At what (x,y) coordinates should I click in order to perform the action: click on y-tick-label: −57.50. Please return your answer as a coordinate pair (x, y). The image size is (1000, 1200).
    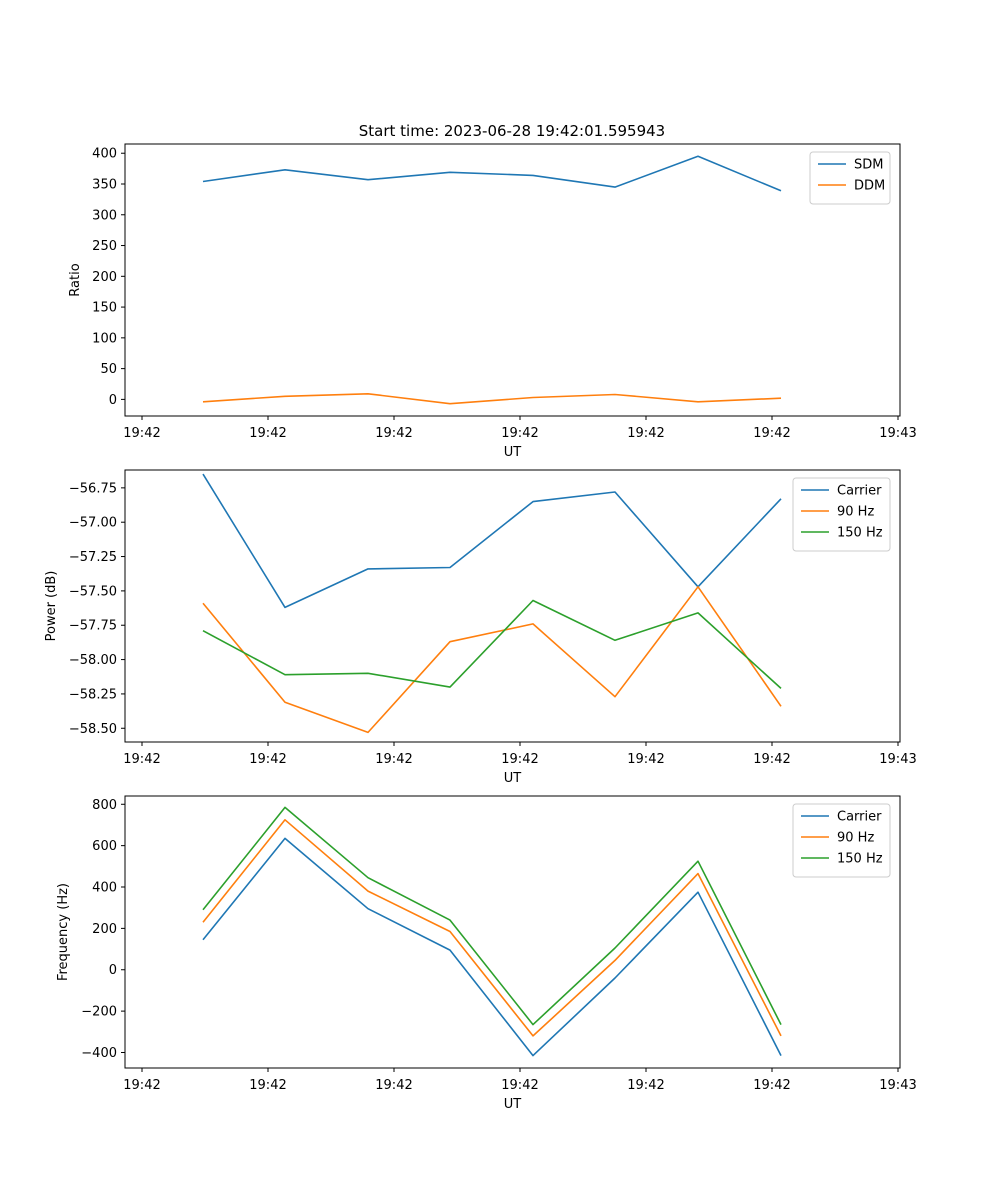
    Looking at the image, I should click on (93, 591).